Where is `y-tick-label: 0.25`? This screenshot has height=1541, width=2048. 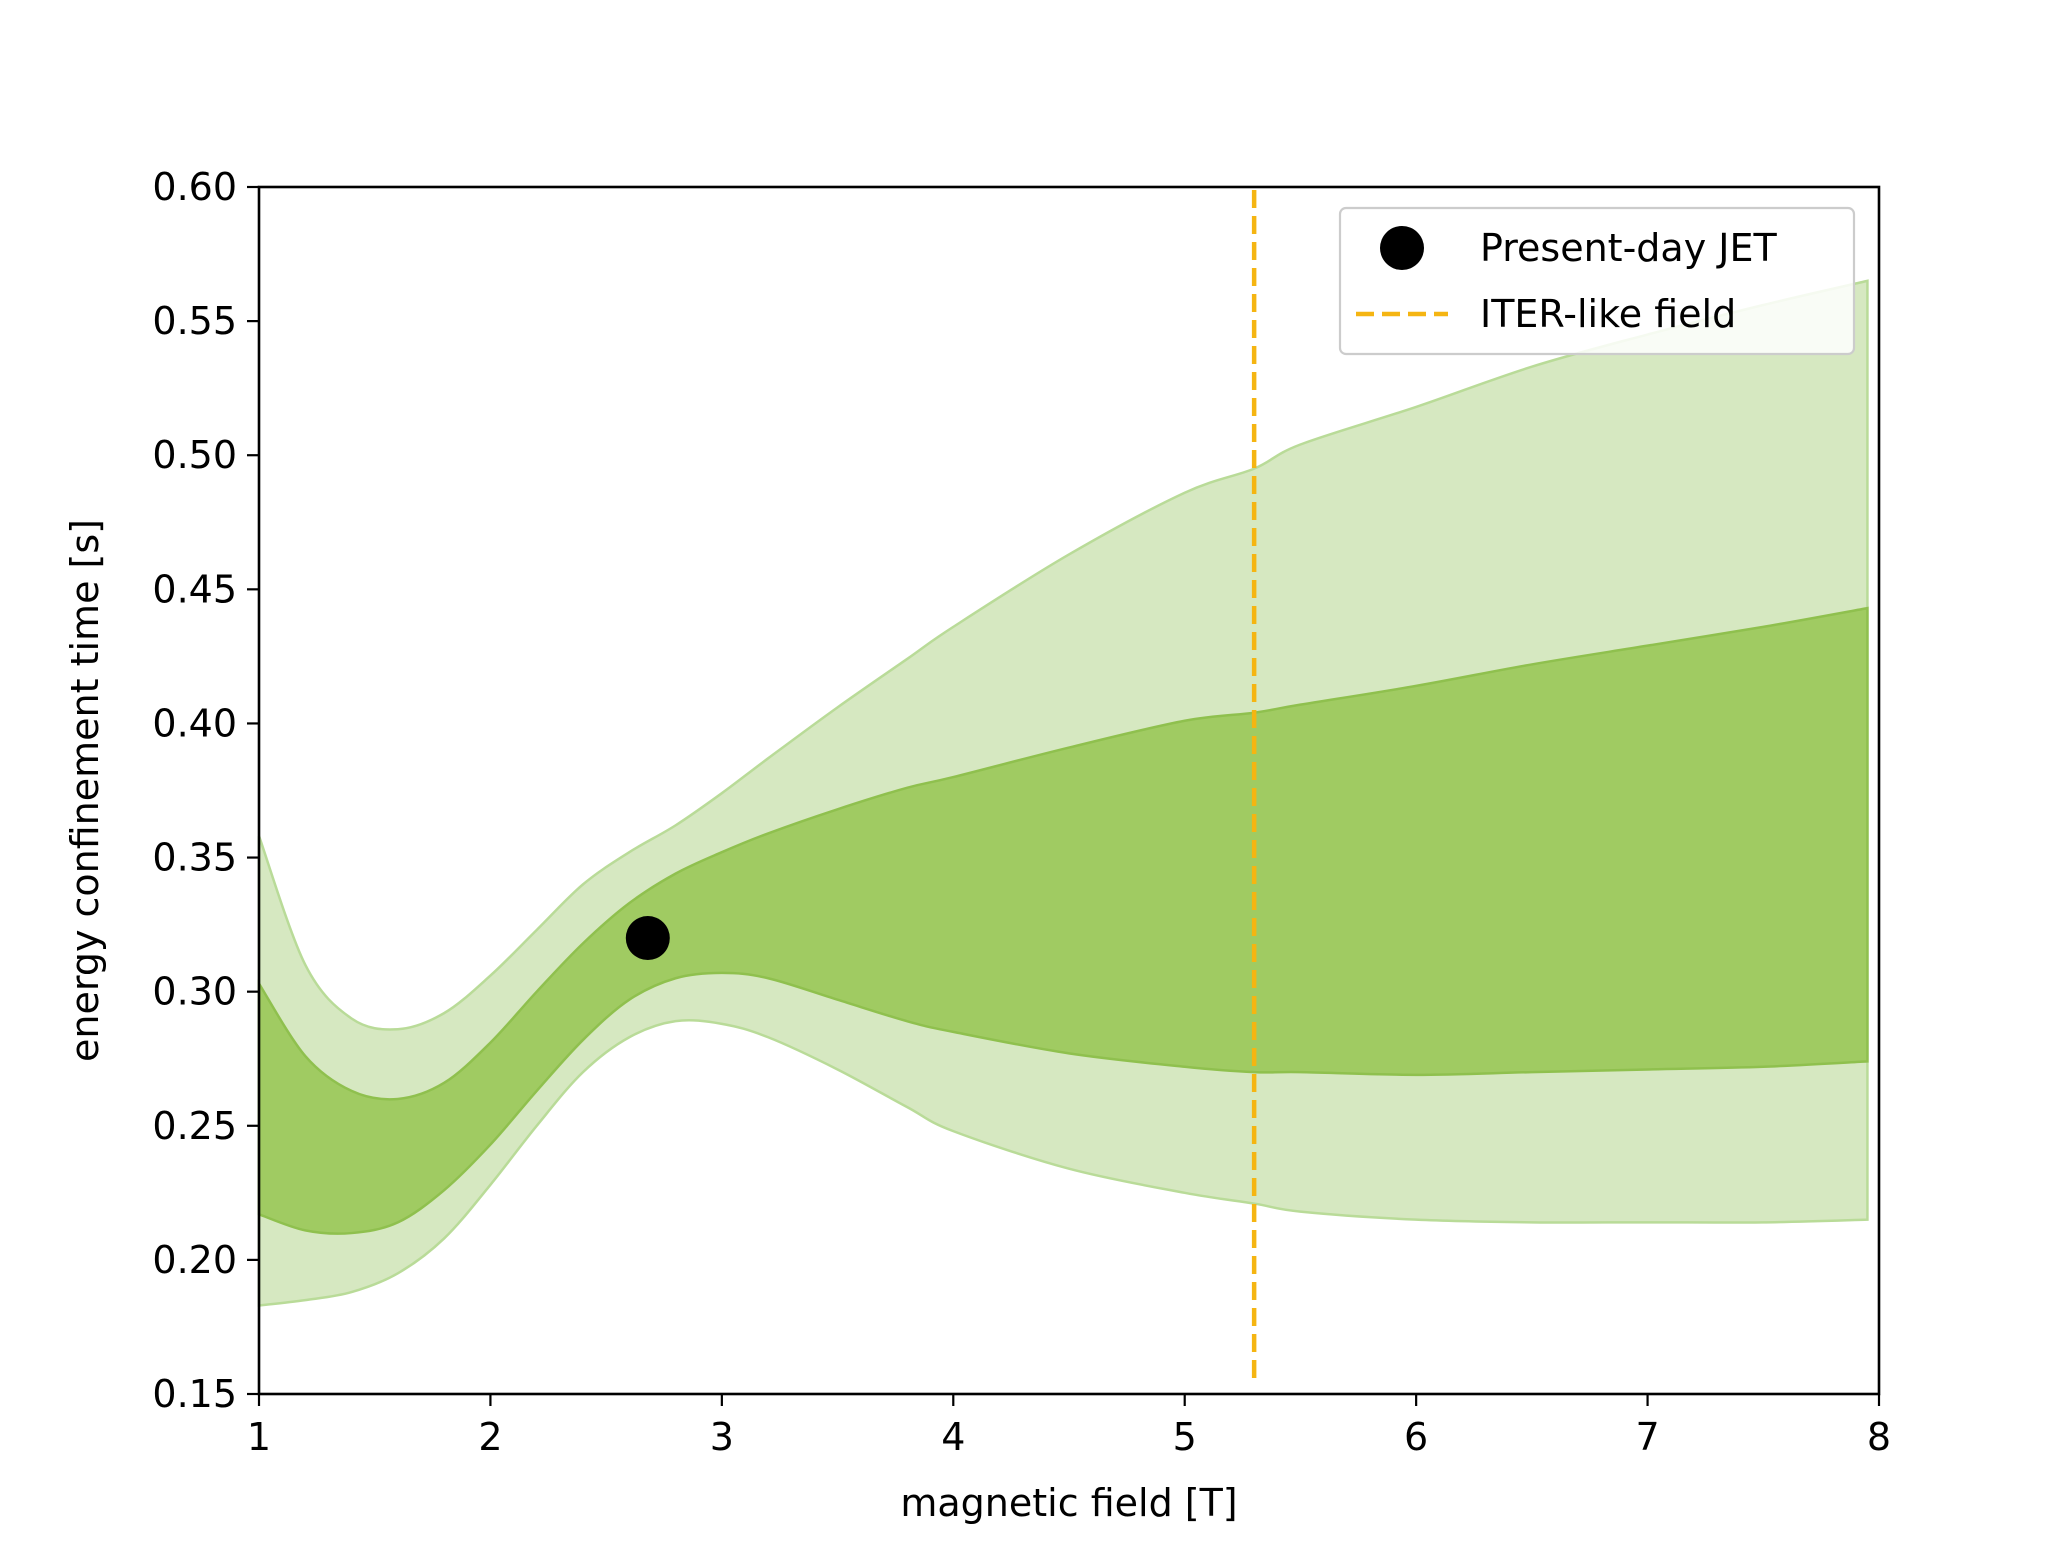
y-tick-label: 0.25 is located at coordinates (194, 1126).